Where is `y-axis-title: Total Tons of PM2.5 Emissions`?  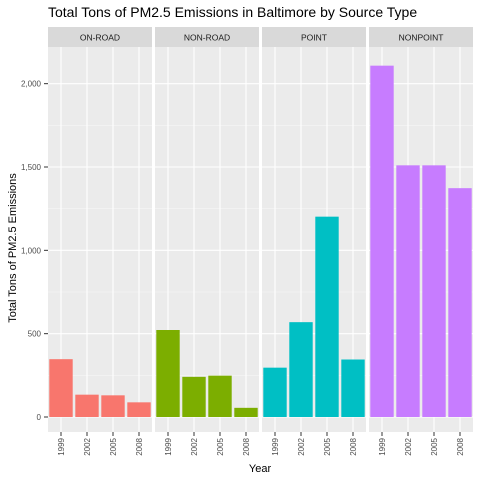 y-axis-title: Total Tons of PM2.5 Emissions is located at coordinates (13, 248).